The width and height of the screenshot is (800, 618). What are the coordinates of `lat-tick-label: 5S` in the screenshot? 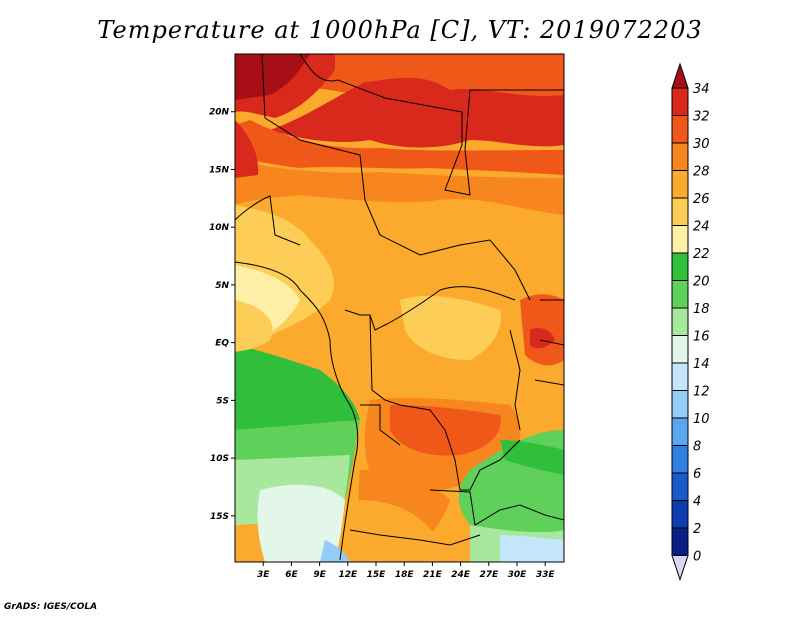 It's located at (222, 401).